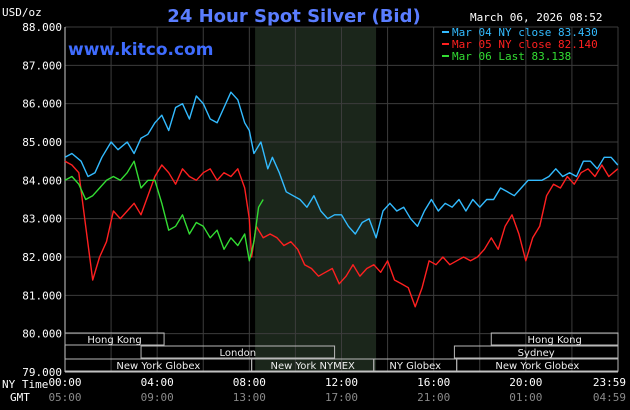 This screenshot has height=410, width=630. What do you see at coordinates (25, 384) in the screenshot?
I see `ny-time-label: NY Time` at bounding box center [25, 384].